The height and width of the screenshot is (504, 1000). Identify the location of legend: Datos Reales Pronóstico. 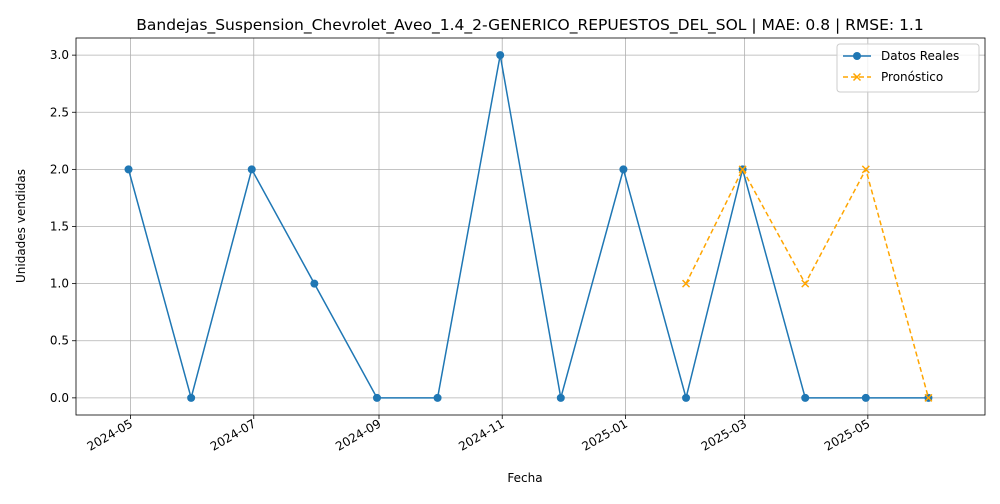
(908, 68).